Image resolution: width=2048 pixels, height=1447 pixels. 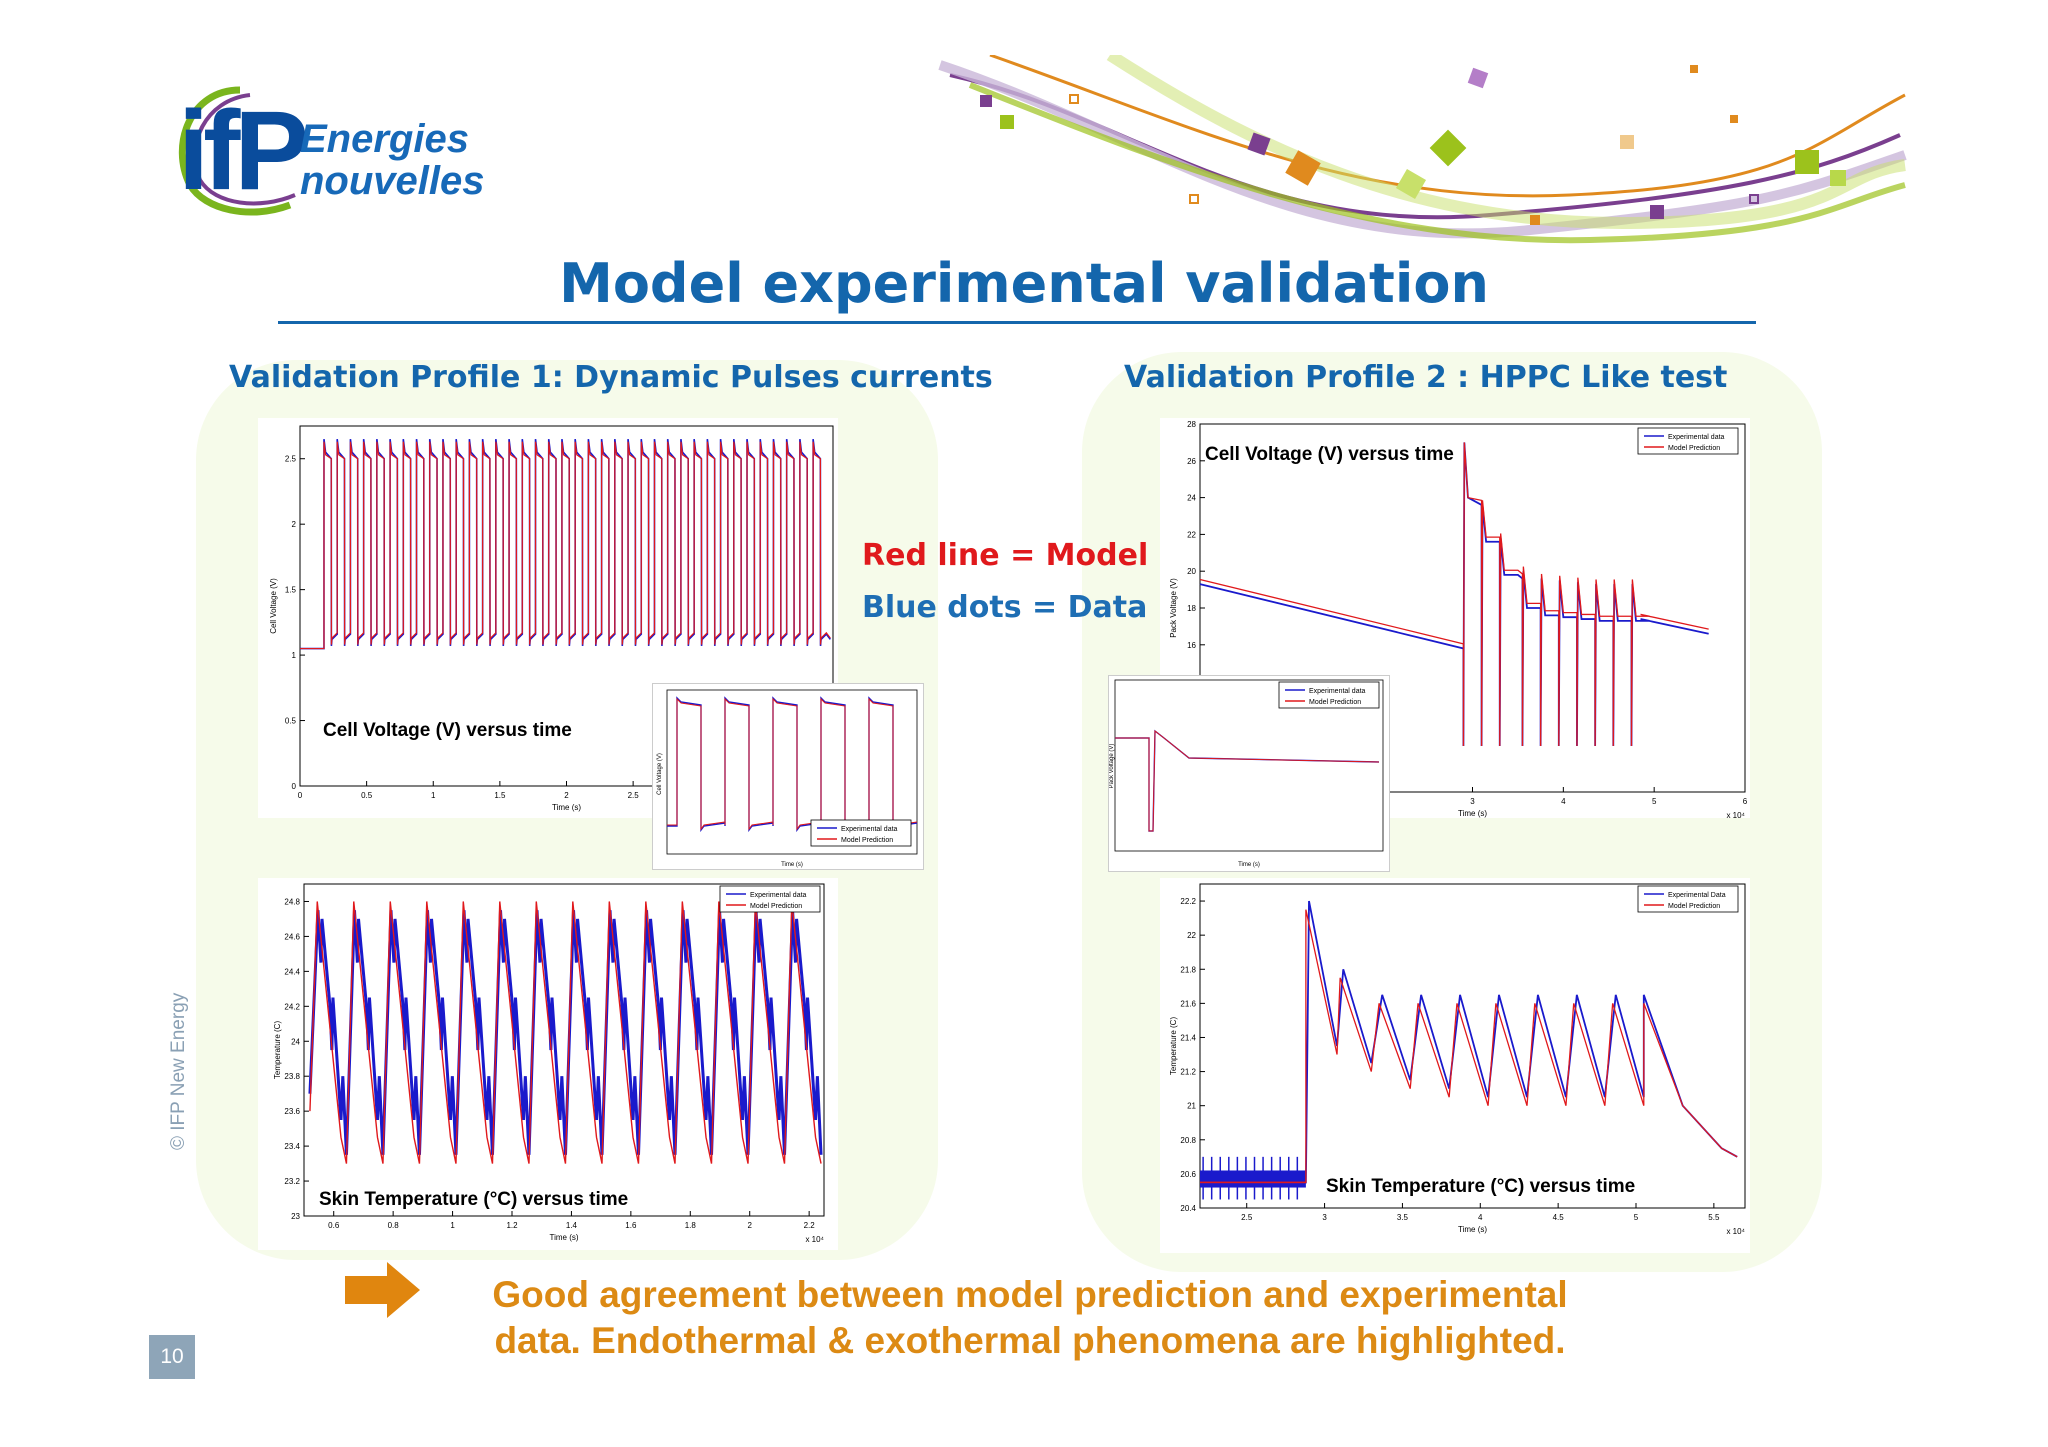 What do you see at coordinates (292, 901) in the screenshot?
I see `y-tick-label: 24.8` at bounding box center [292, 901].